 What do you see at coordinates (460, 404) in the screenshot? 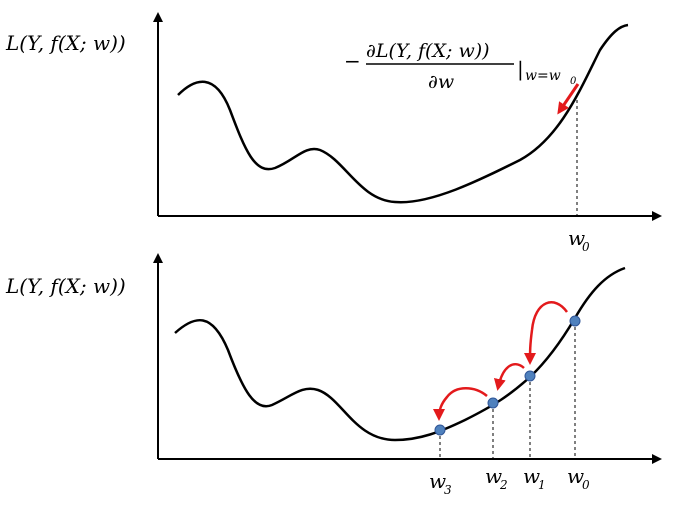
I see `step-arrow-w2-to-w3` at bounding box center [460, 404].